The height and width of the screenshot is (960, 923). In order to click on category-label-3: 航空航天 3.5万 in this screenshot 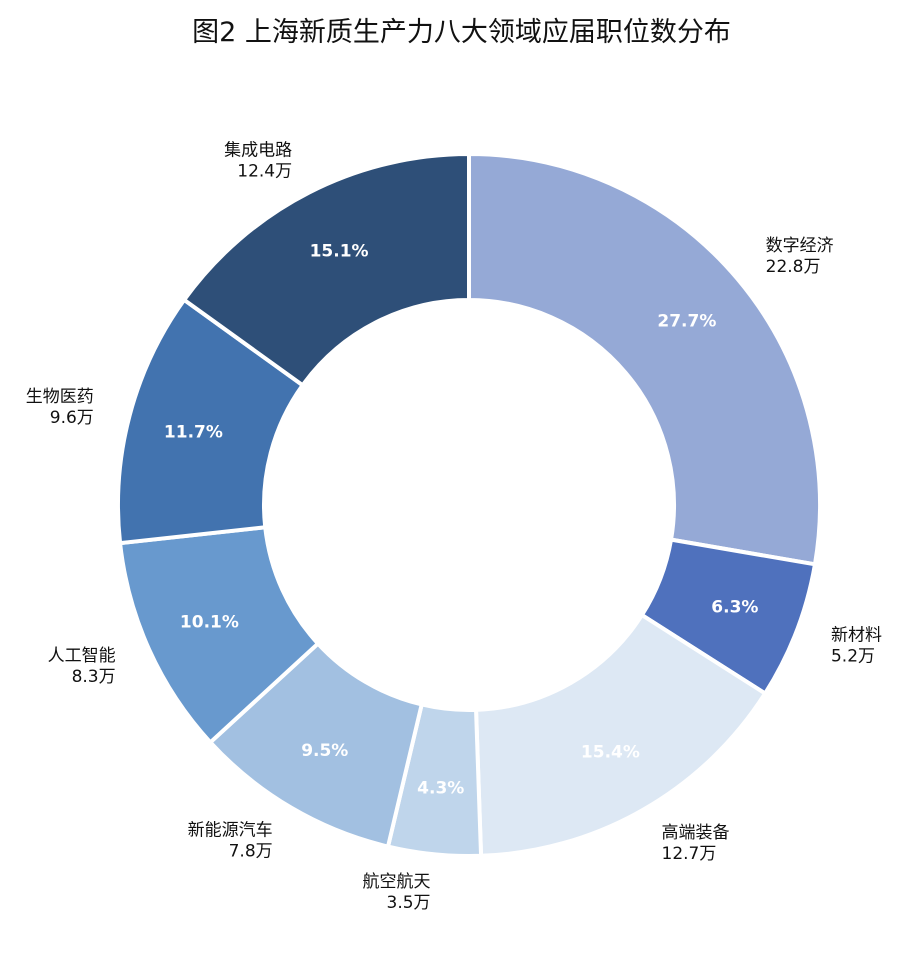, I will do `click(397, 892)`.